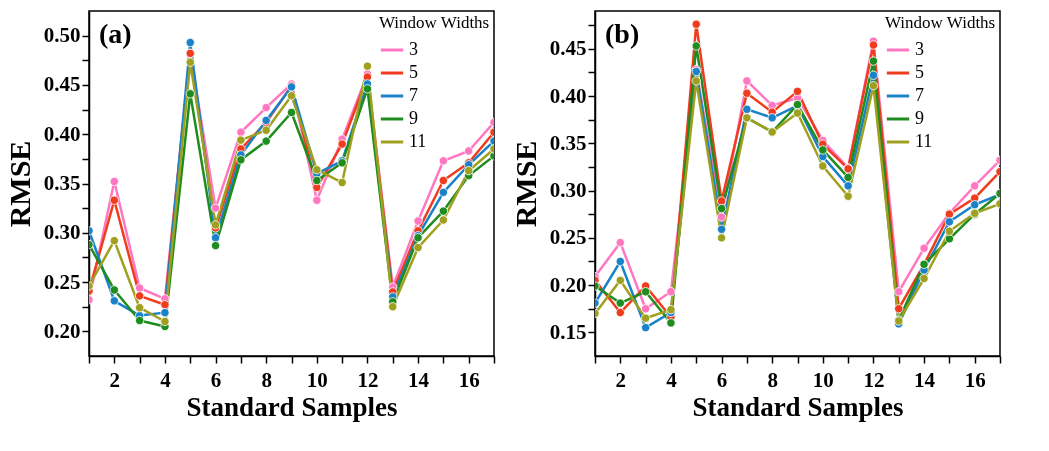  What do you see at coordinates (622, 33) in the screenshot?
I see `annotation: (b)` at bounding box center [622, 33].